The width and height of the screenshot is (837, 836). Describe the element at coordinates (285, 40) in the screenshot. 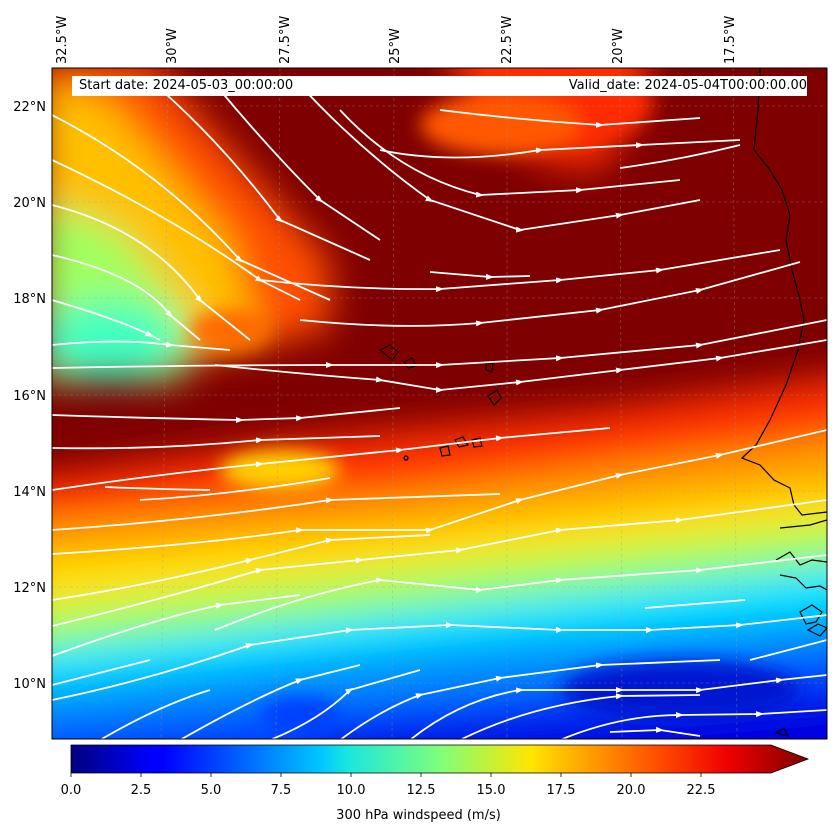

I see `lon-label: 27.5°W` at that location.